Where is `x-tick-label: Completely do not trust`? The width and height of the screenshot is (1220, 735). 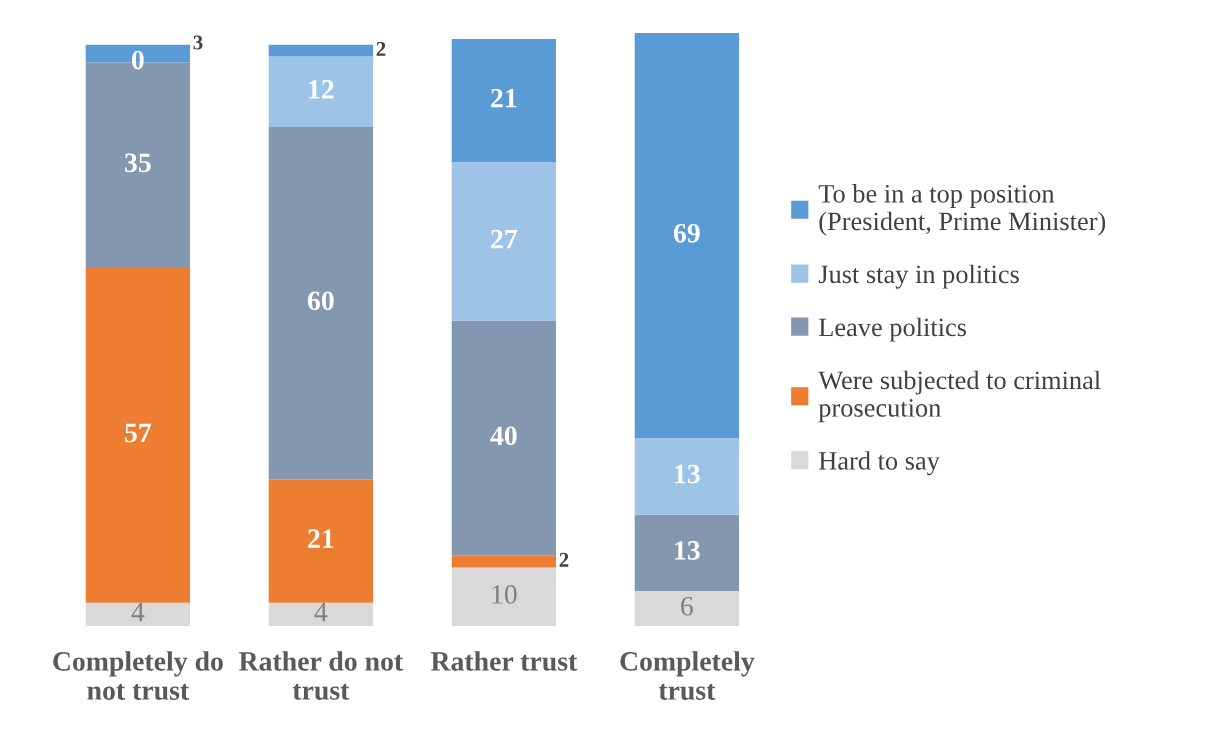 x-tick-label: Completely do not trust is located at coordinates (138, 675).